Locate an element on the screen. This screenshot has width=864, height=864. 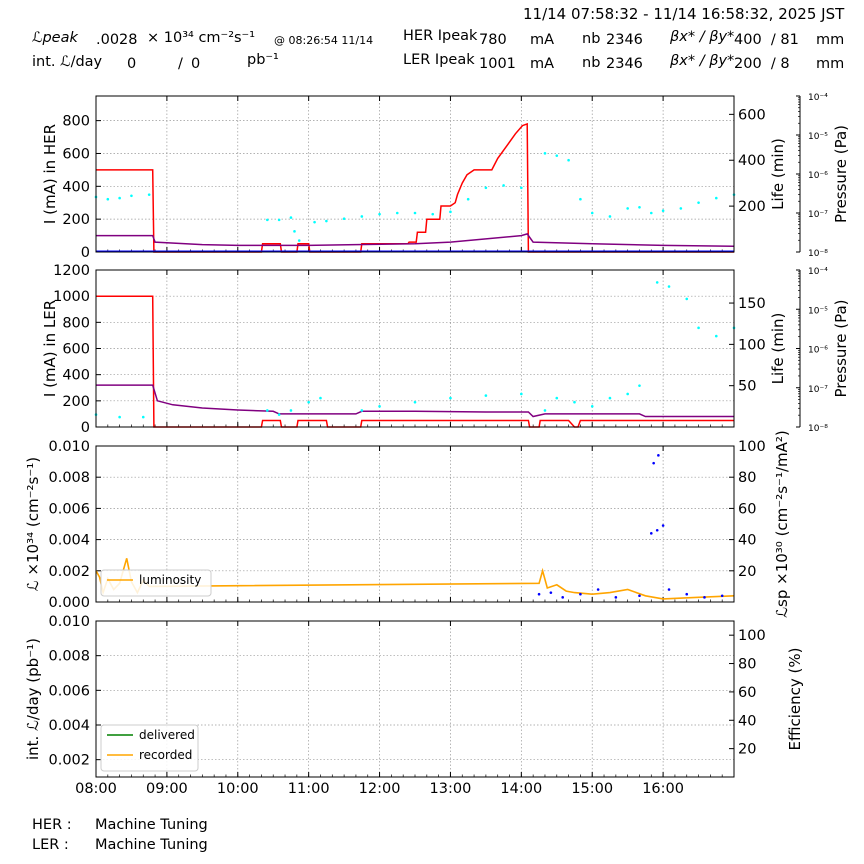
ler-nb-value: 2346 is located at coordinates (624, 64).